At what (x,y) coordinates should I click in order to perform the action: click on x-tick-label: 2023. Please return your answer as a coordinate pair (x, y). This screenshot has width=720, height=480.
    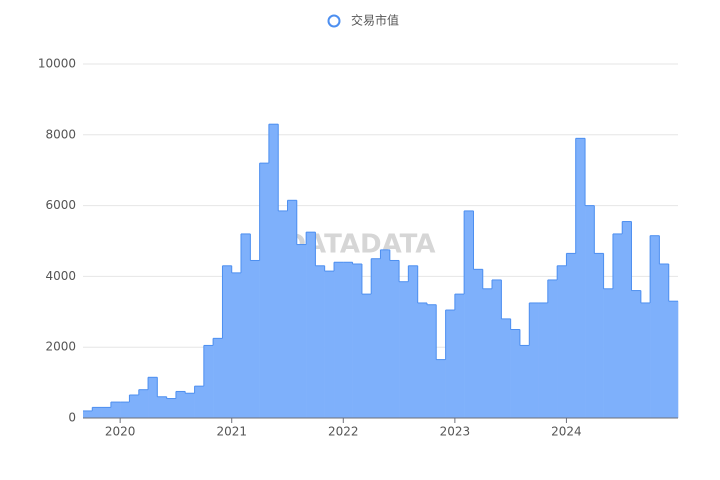
    Looking at the image, I should click on (455, 432).